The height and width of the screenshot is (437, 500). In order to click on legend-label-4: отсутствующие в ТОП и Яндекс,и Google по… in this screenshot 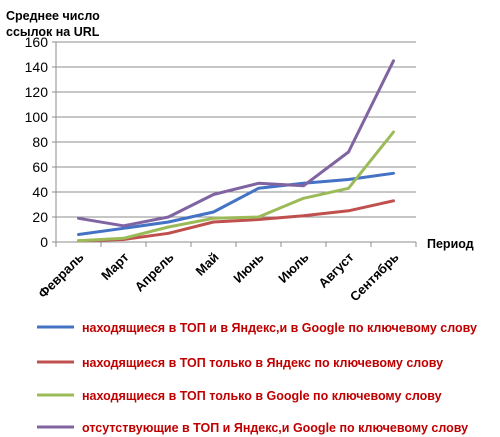, I will do `click(275, 428)`.